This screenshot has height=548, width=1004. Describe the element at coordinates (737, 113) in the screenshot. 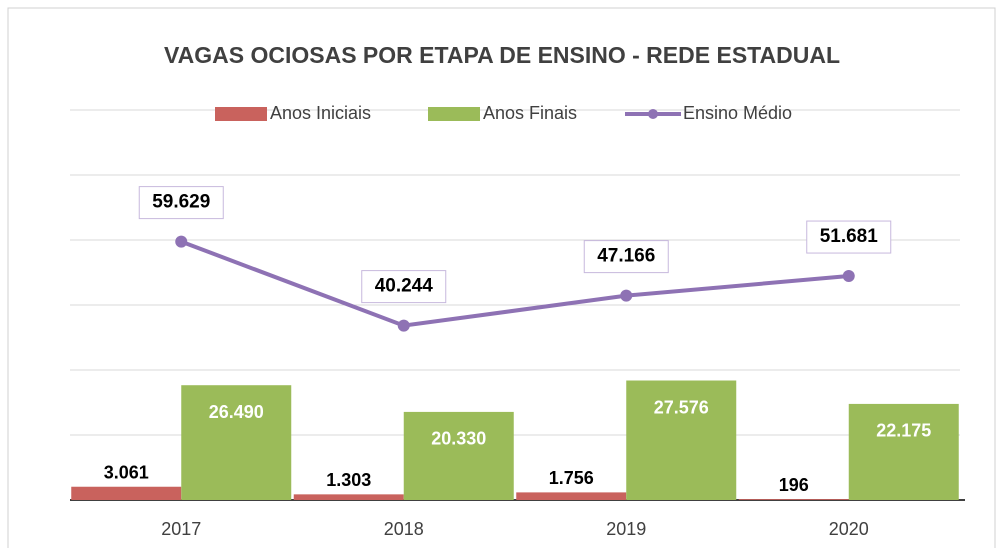

I see `legend-label: Ensino Médio` at that location.